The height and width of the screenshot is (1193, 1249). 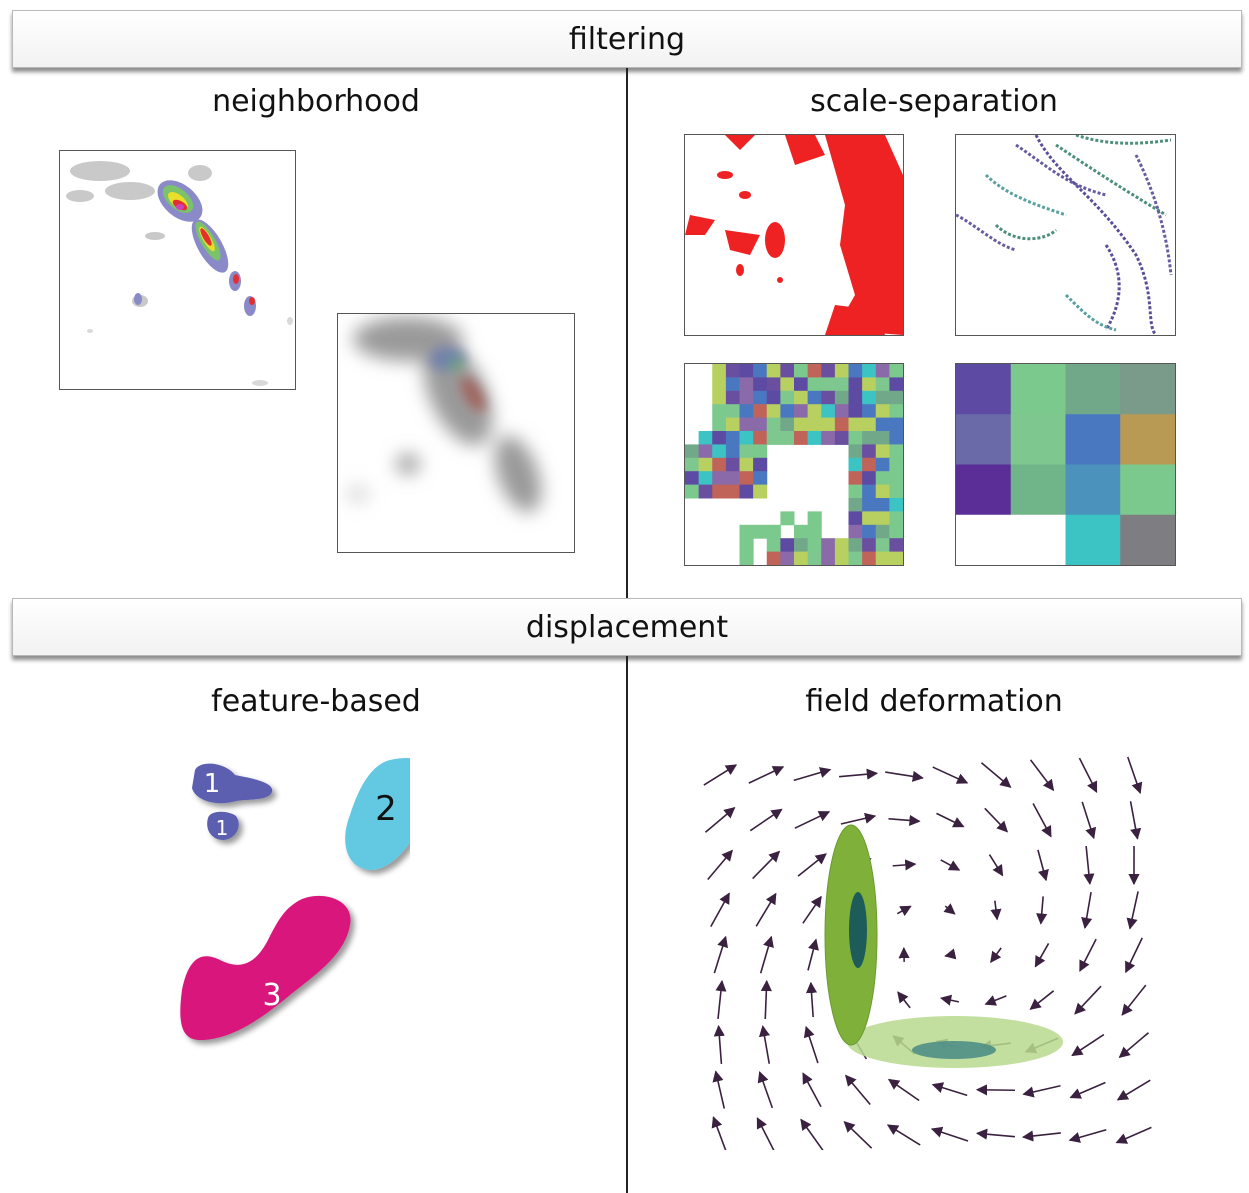 I want to click on feature-2-shape, so click(x=377, y=814).